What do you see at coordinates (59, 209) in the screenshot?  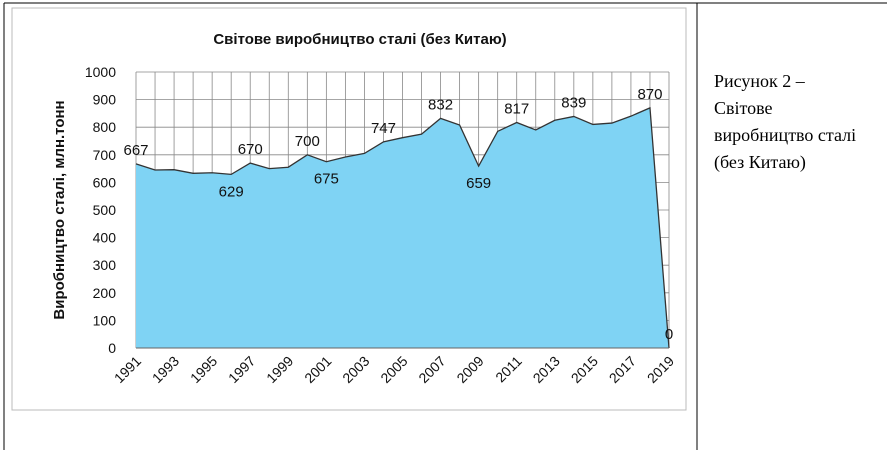 I see `y-axis-title: Виробництво сталі, млн.тонн` at bounding box center [59, 209].